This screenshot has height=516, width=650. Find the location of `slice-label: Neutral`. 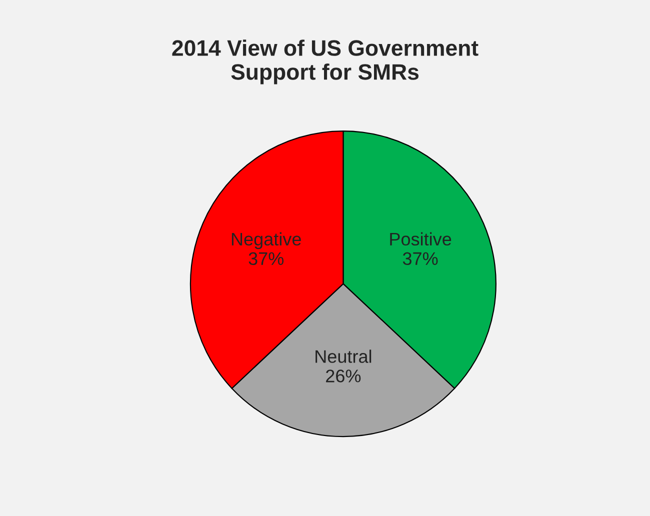

slice-label: Neutral is located at coordinates (344, 356).